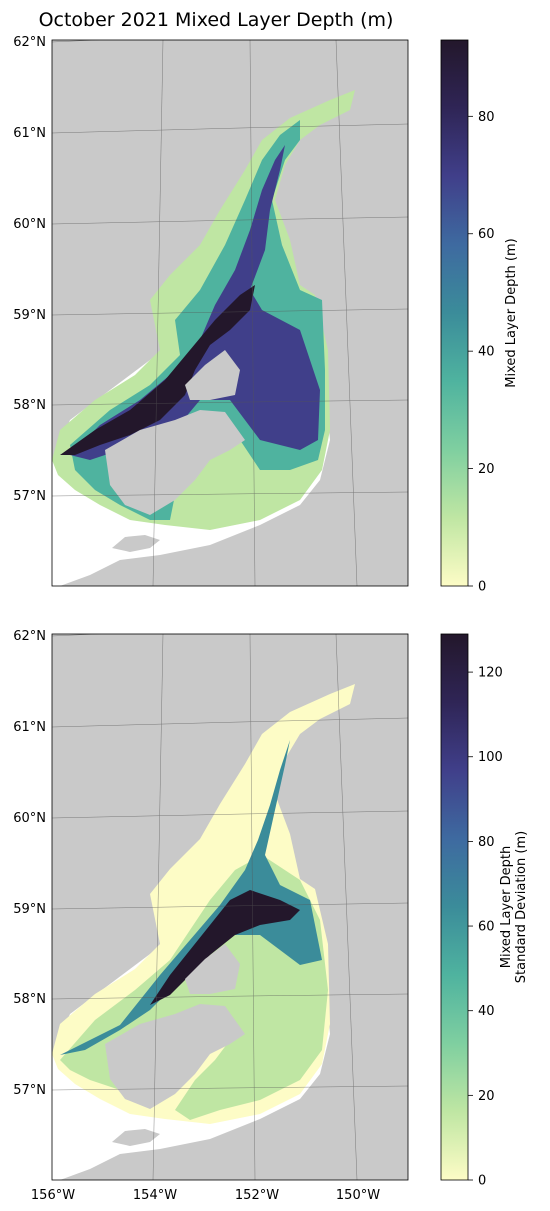  Describe the element at coordinates (216, 20) in the screenshot. I see `figure-title: October 2021 Mixed Layer Depth (m)` at that location.